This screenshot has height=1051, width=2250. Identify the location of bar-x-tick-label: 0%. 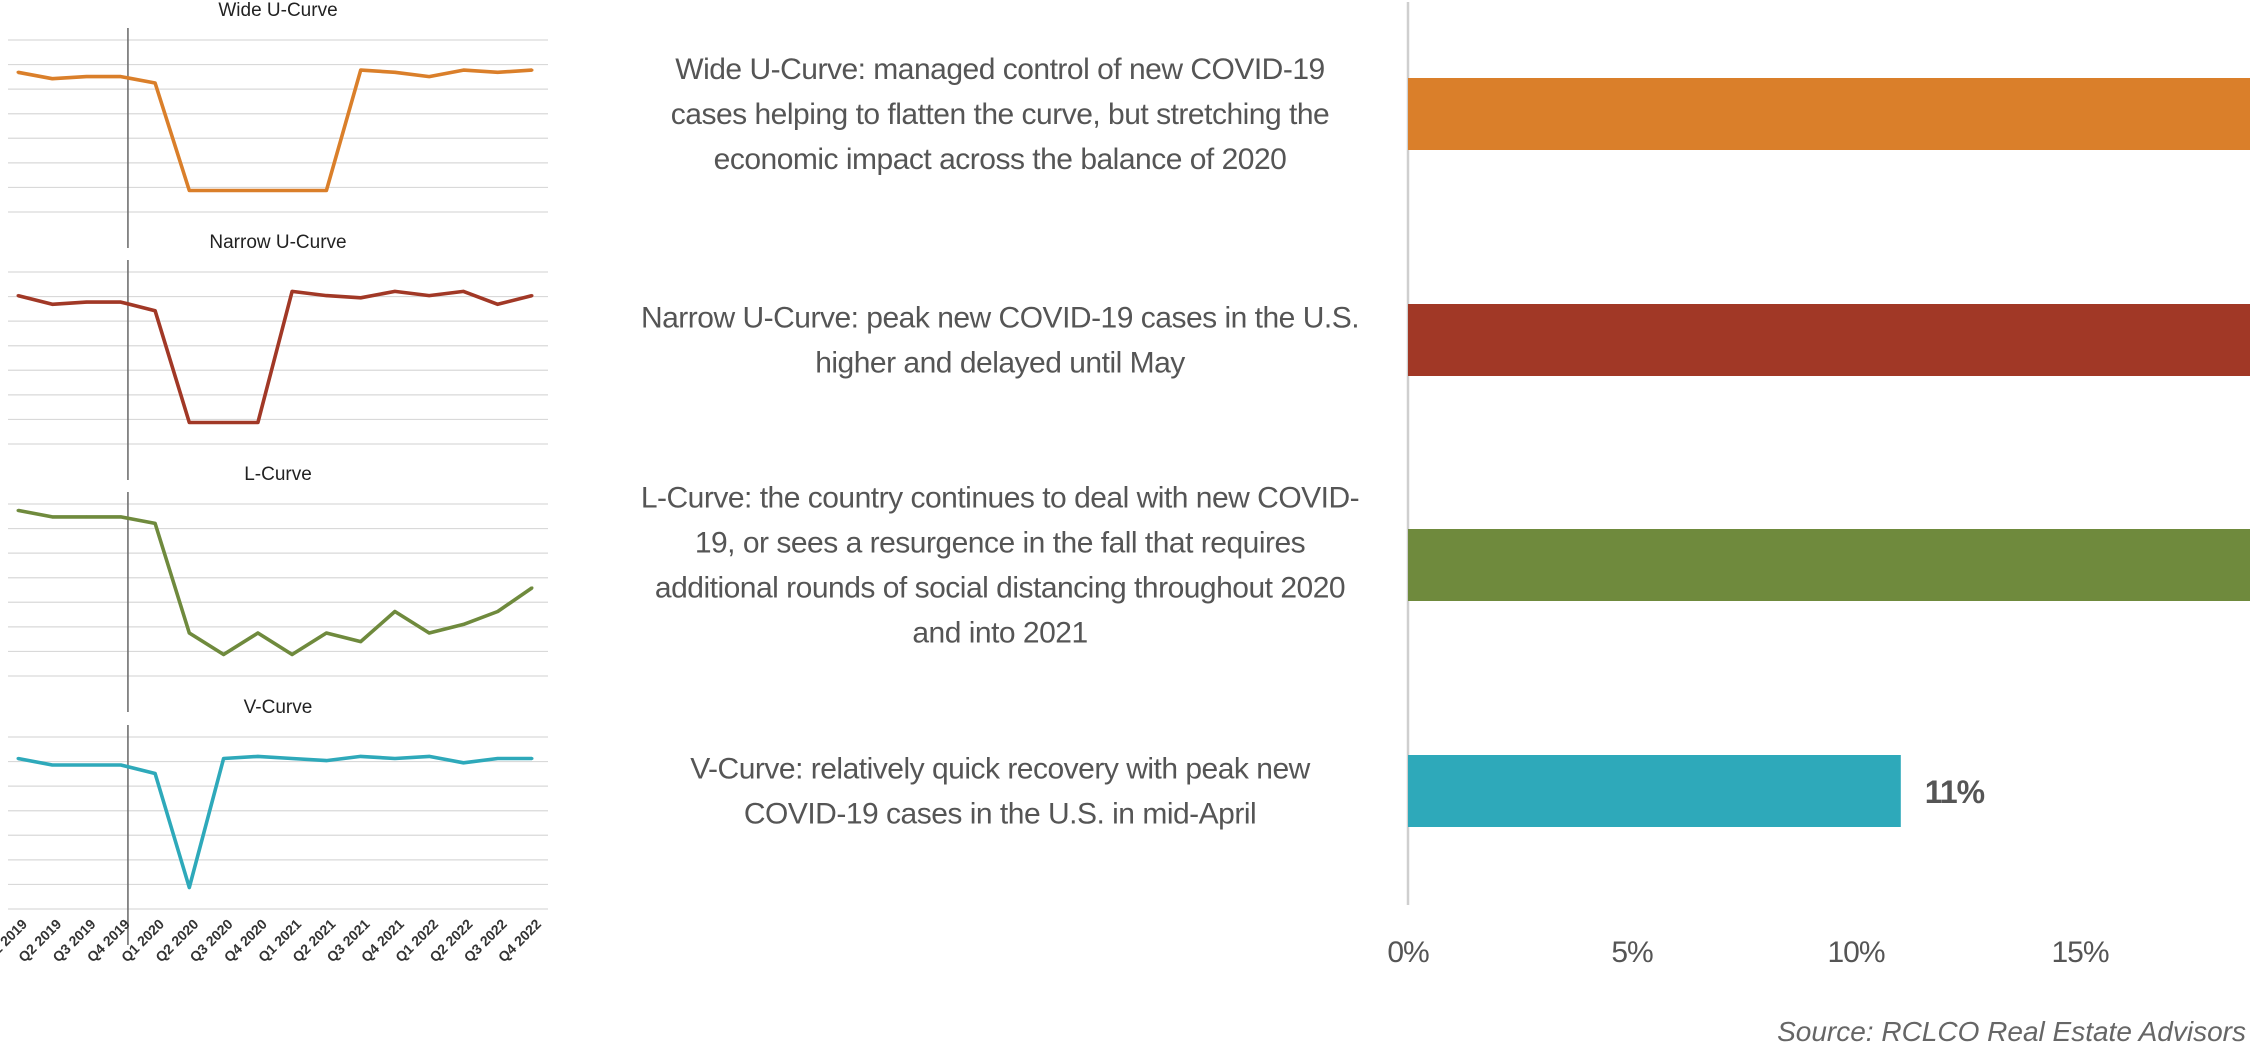
(1408, 952).